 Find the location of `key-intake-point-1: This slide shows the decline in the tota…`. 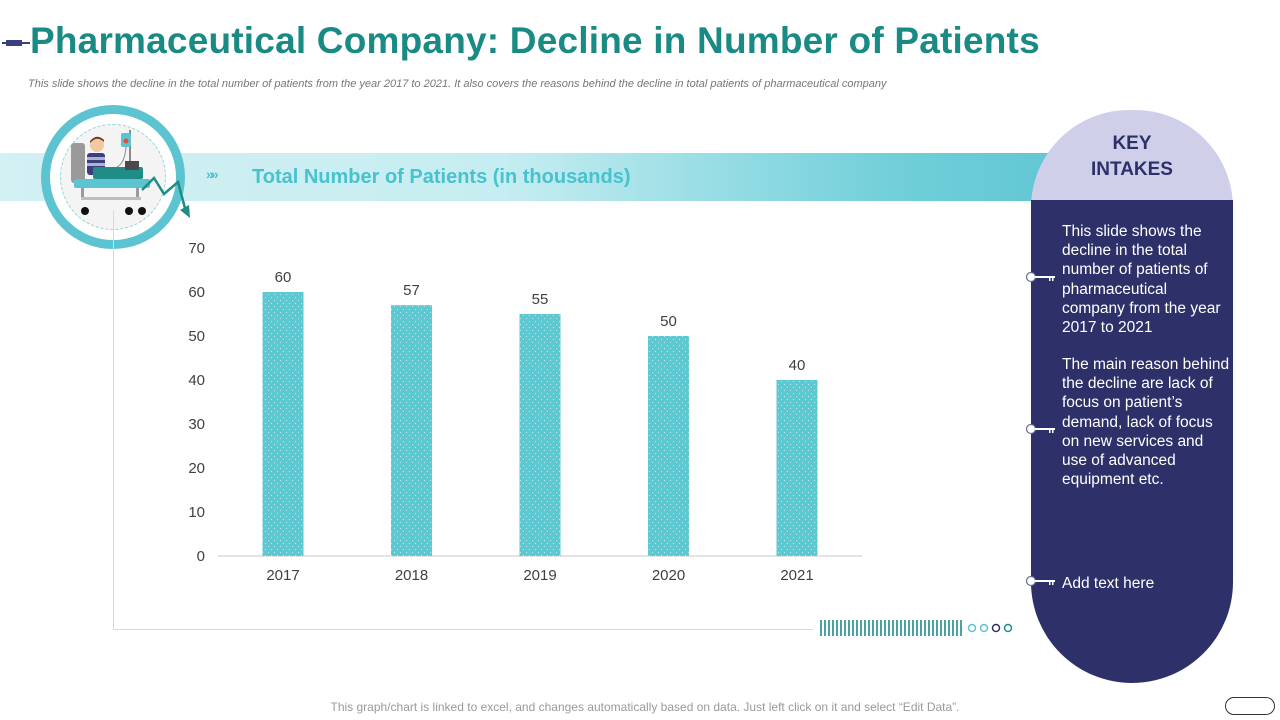

key-intake-point-1: This slide shows the decline in the tota… is located at coordinates (1141, 280).